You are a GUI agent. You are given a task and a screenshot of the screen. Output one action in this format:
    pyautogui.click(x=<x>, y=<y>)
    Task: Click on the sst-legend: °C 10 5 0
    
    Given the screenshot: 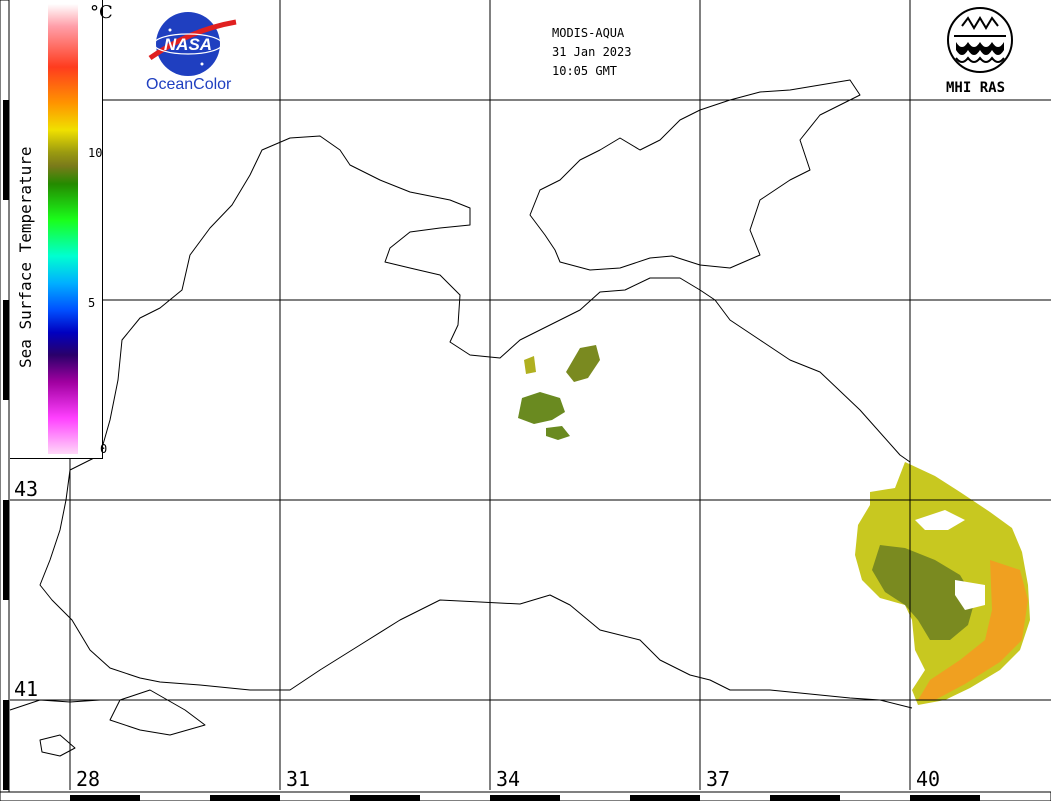 What is the action you would take?
    pyautogui.click(x=61, y=229)
    